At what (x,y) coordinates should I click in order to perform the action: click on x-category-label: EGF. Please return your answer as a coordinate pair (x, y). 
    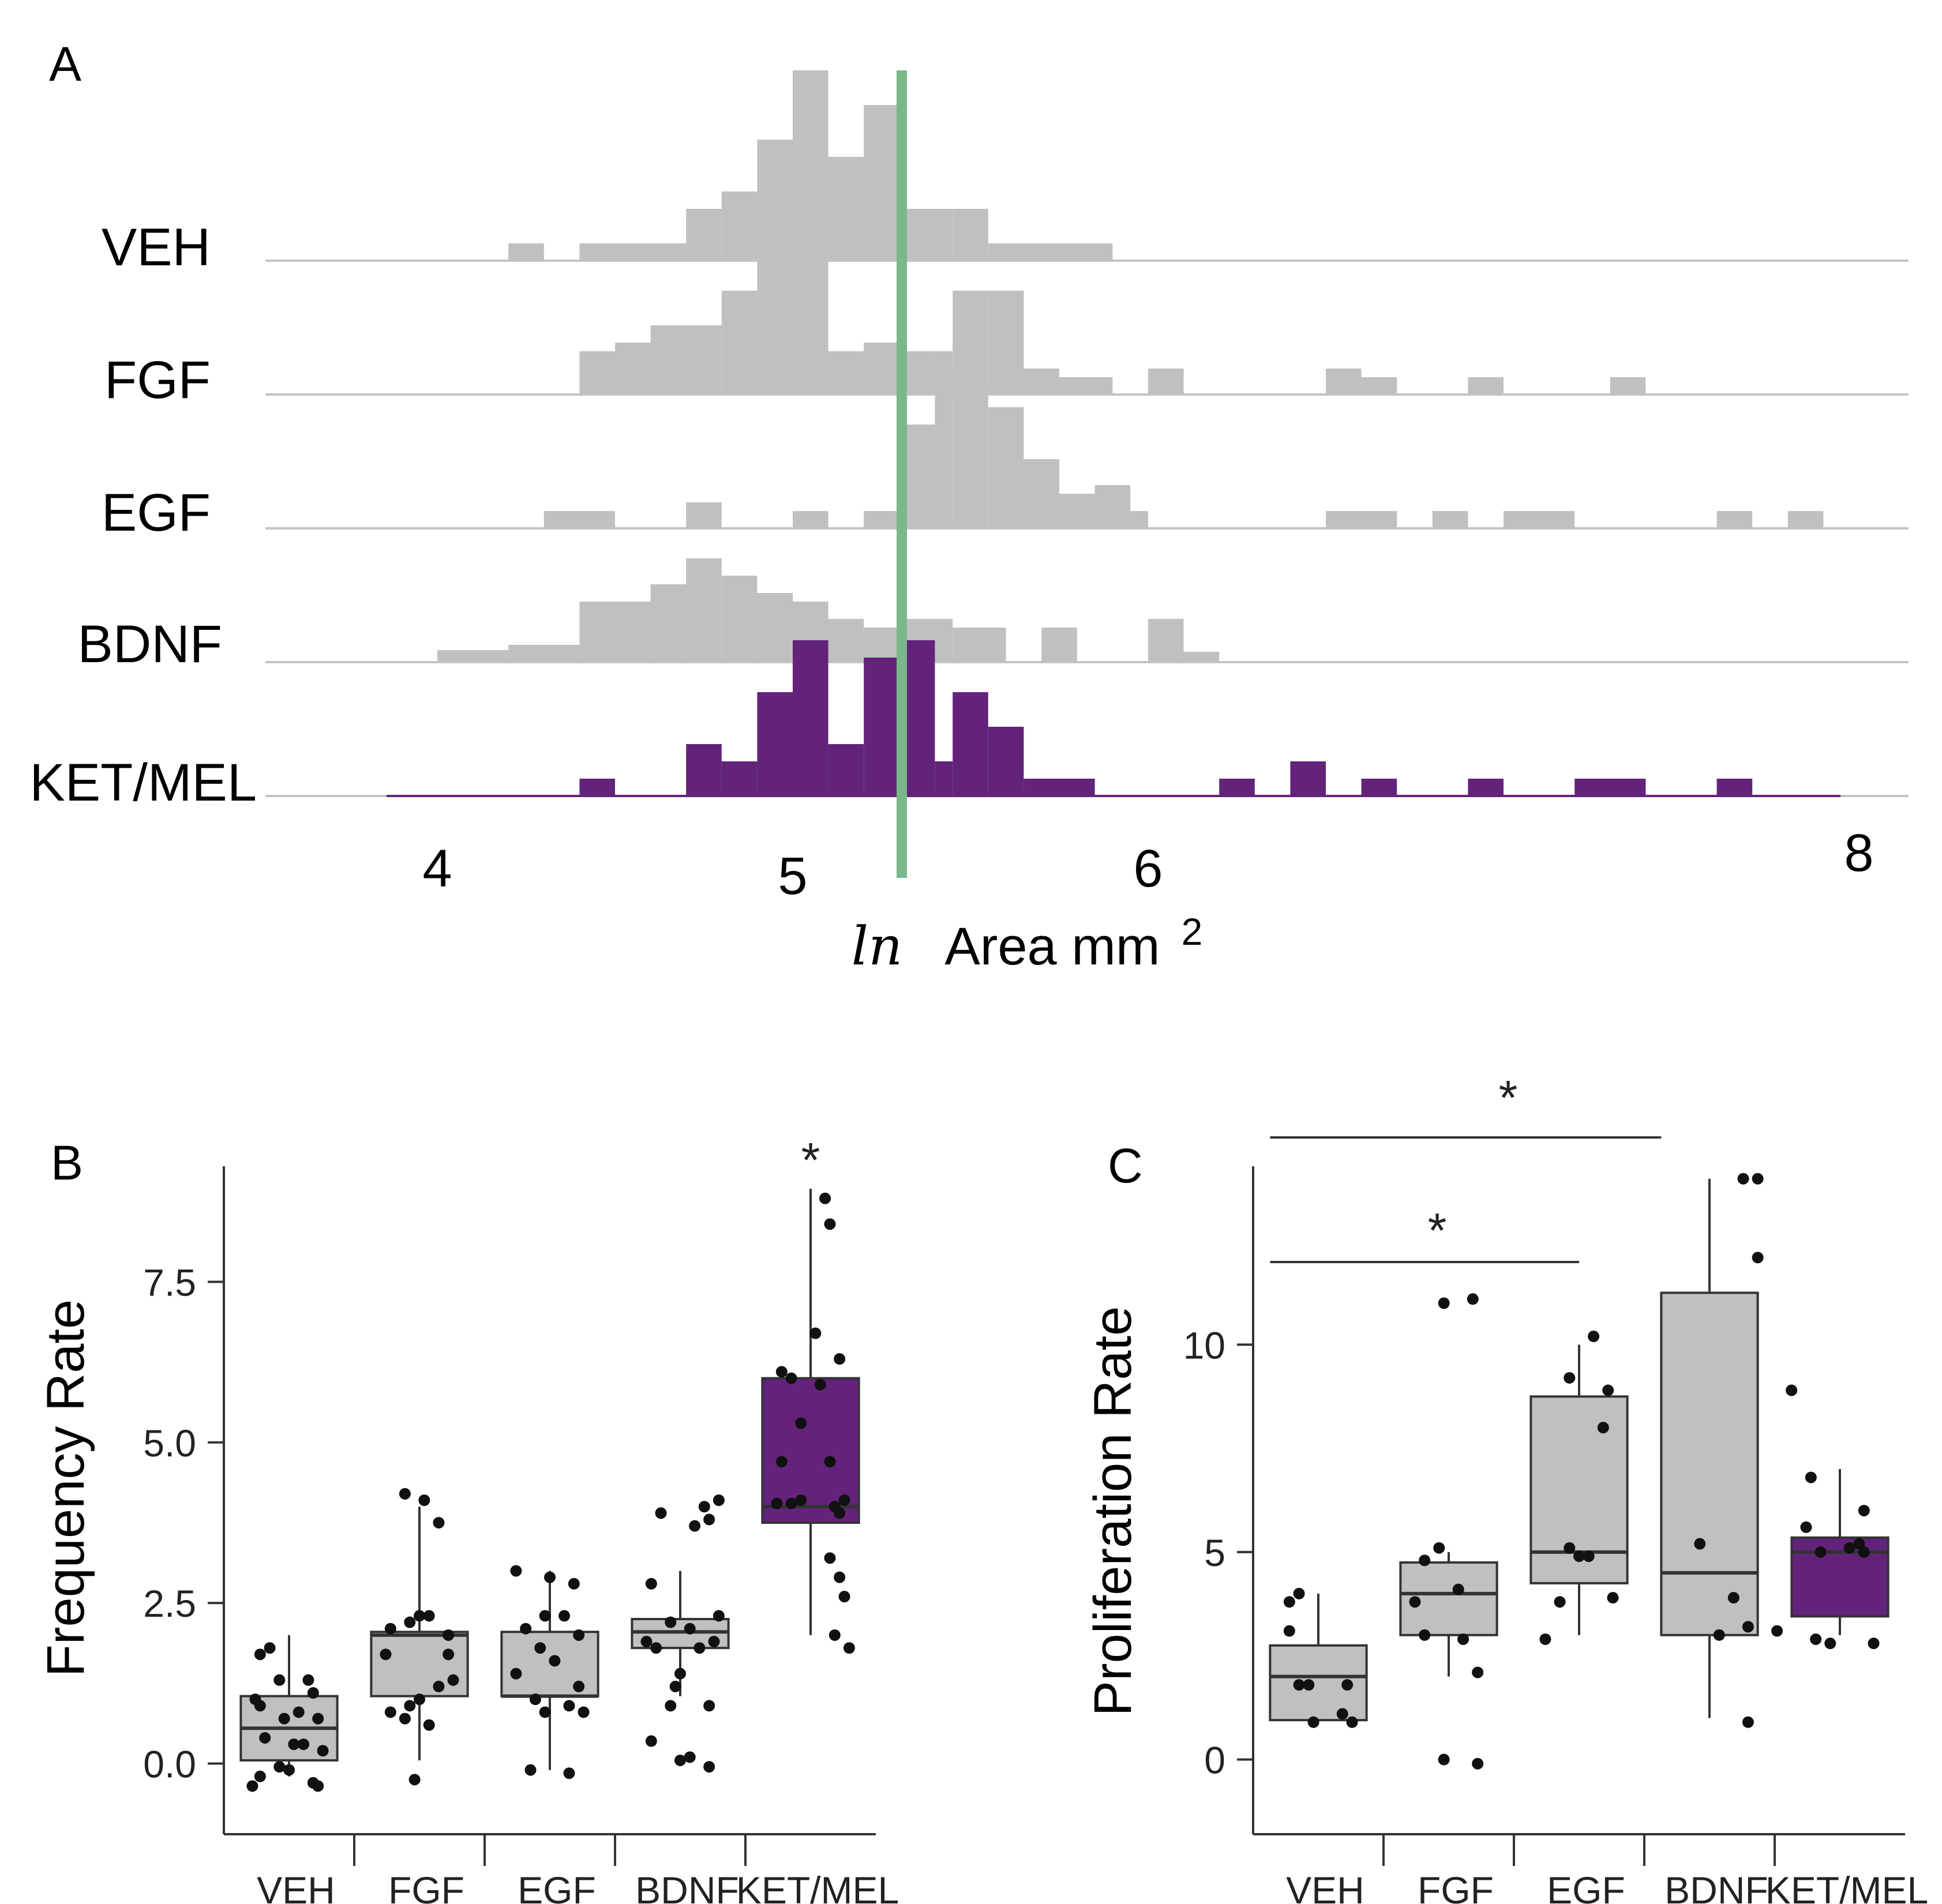
    Looking at the image, I should click on (1586, 1886).